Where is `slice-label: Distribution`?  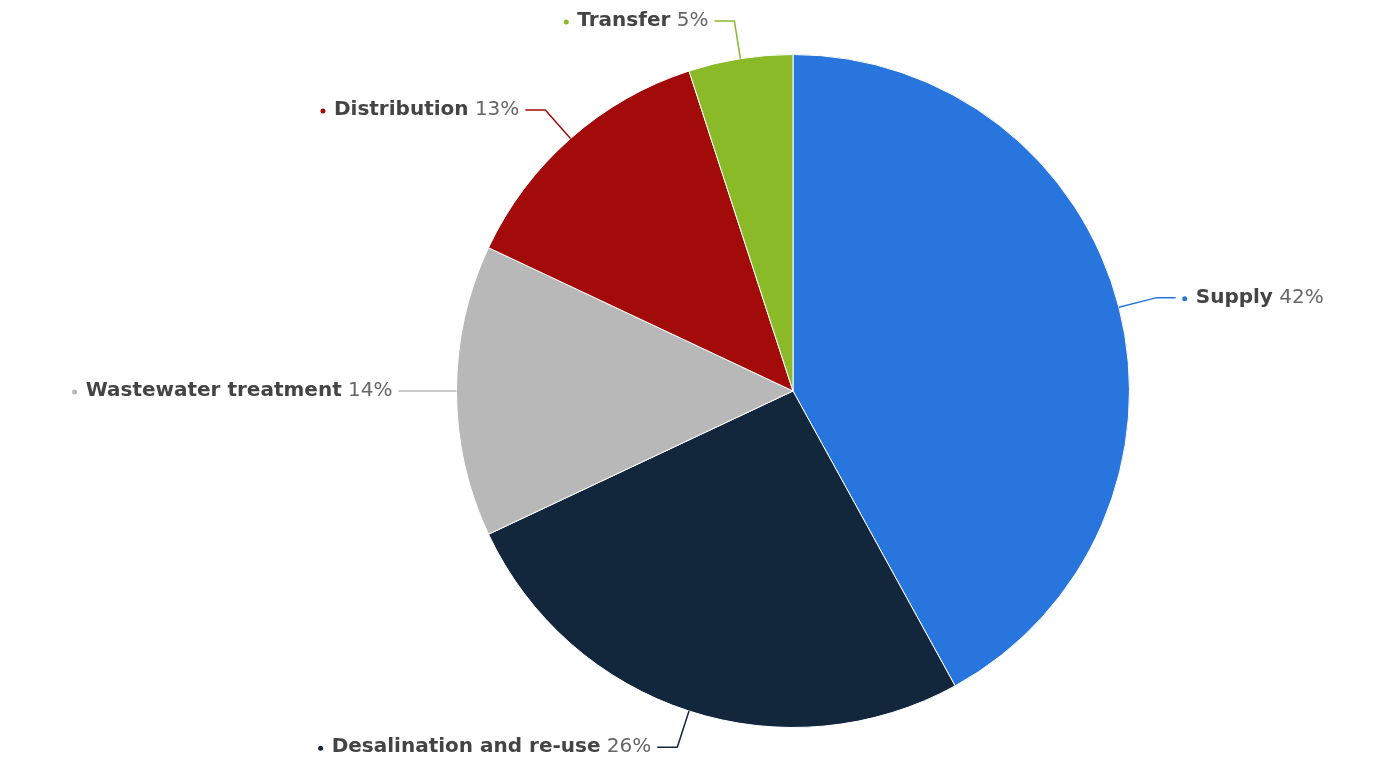 slice-label: Distribution is located at coordinates (401, 108).